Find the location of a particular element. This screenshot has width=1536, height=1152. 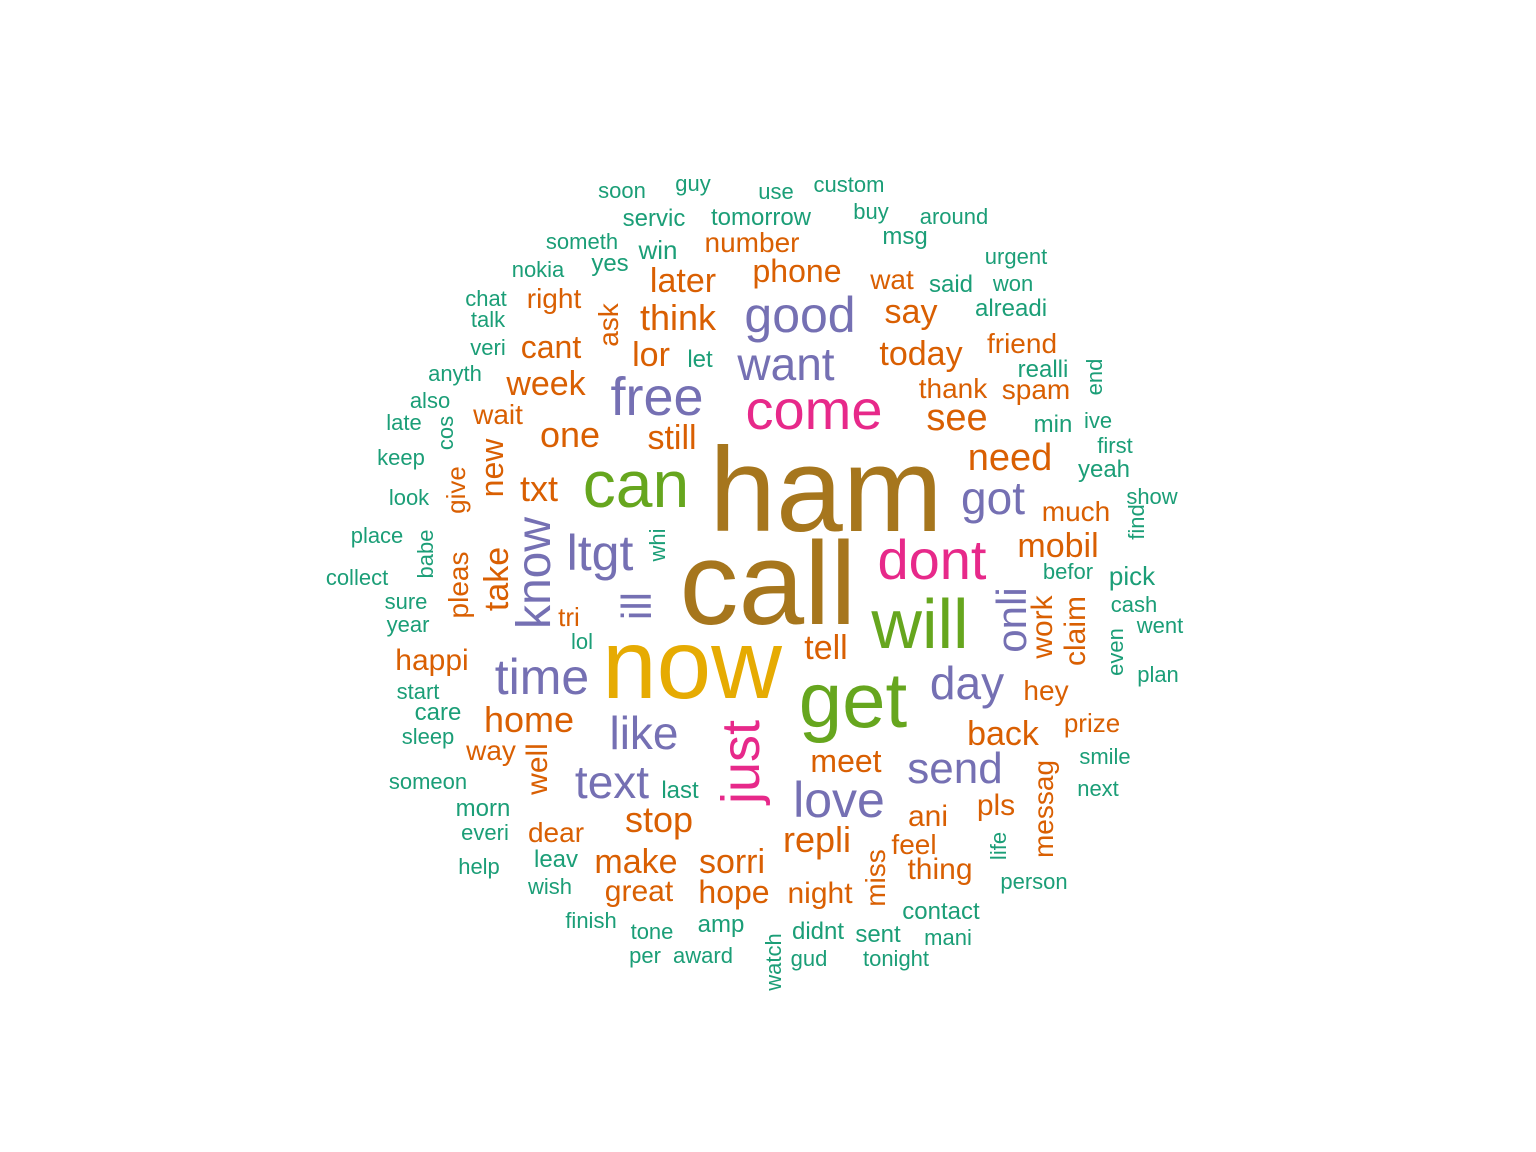

word-even: even is located at coordinates (1115, 652).